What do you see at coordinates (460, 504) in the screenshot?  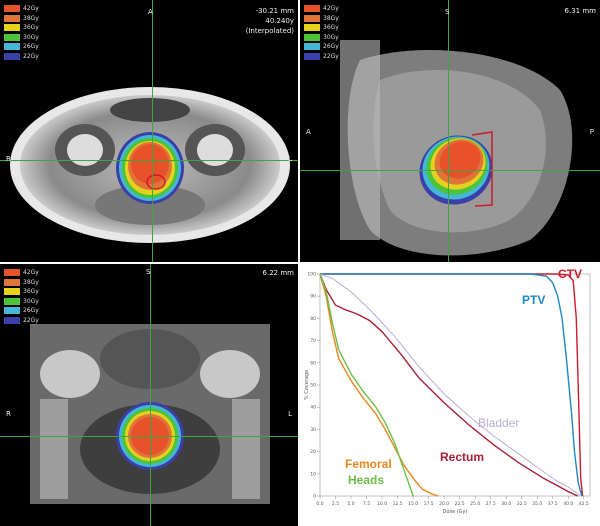 I see `x-tick-label: 22.5` at bounding box center [460, 504].